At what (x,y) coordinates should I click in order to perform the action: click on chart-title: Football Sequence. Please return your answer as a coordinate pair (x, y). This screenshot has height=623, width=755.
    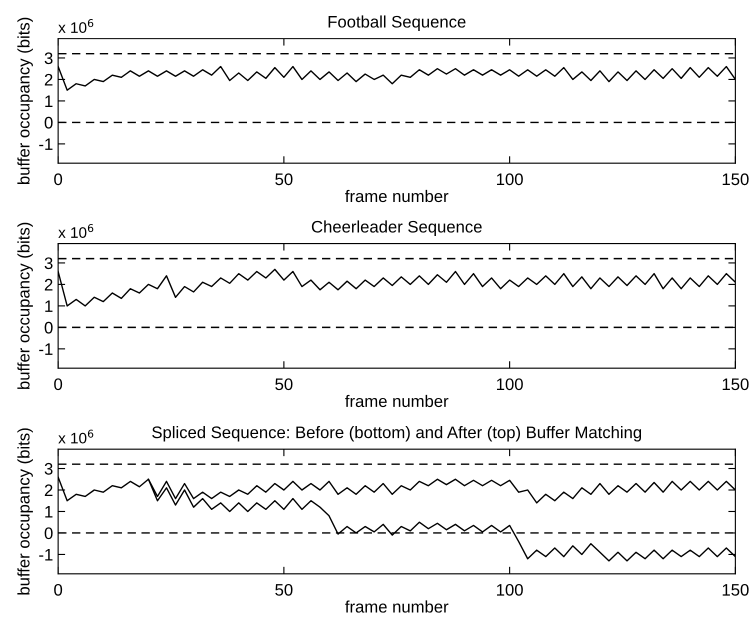
    Looking at the image, I should click on (397, 23).